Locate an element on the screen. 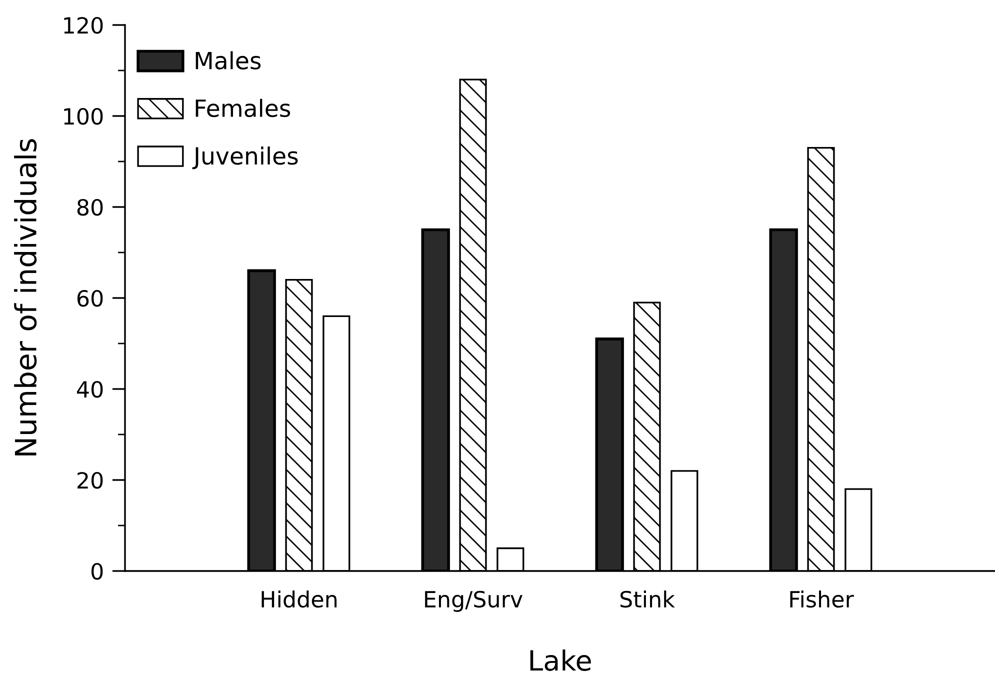 This screenshot has width=995, height=679. y-tick-label: 20 is located at coordinates (90, 480).